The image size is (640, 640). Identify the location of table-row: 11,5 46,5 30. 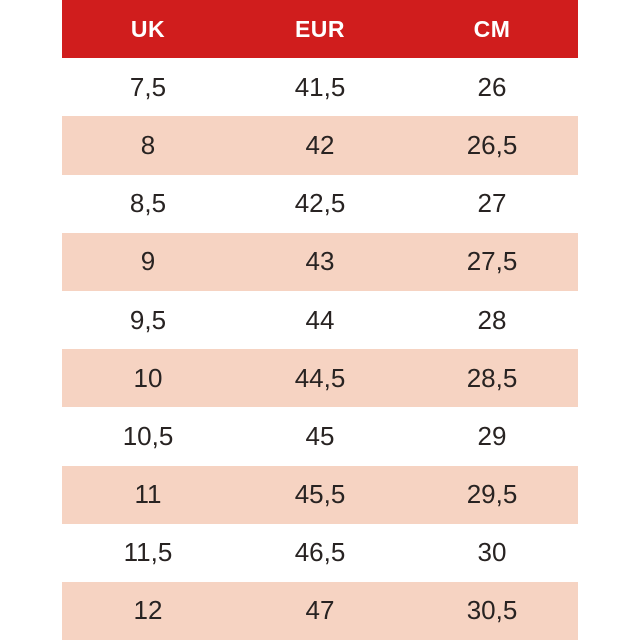
(320, 553).